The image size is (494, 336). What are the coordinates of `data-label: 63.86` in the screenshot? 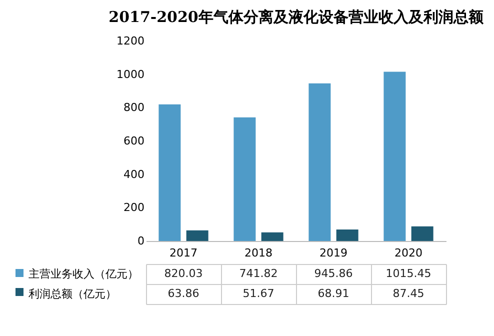 It's located at (184, 293).